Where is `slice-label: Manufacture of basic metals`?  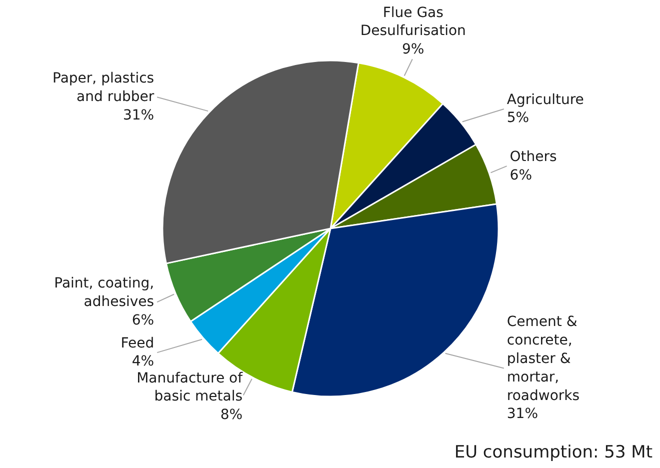 slice-label: Manufacture of basic metals is located at coordinates (190, 387).